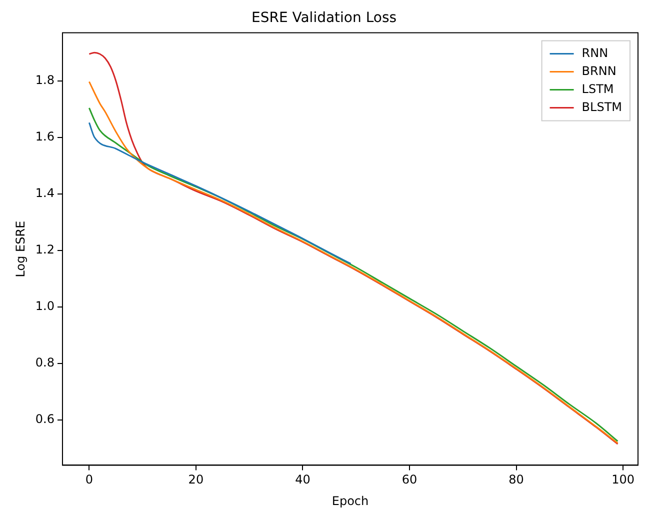  Describe the element at coordinates (623, 479) in the screenshot. I see `x-tick-label: 100` at that location.